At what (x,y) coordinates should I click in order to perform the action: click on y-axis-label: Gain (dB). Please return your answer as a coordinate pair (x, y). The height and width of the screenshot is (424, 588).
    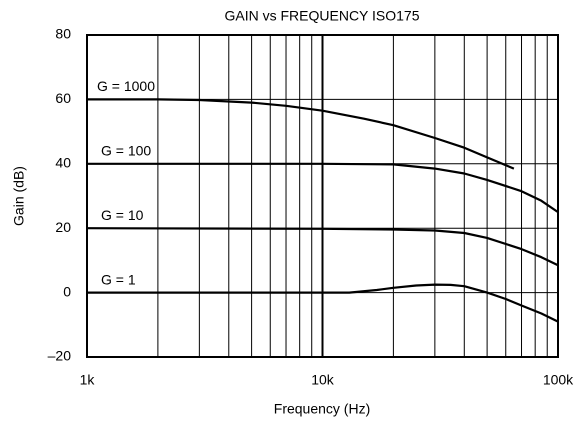
    Looking at the image, I should click on (19, 196).